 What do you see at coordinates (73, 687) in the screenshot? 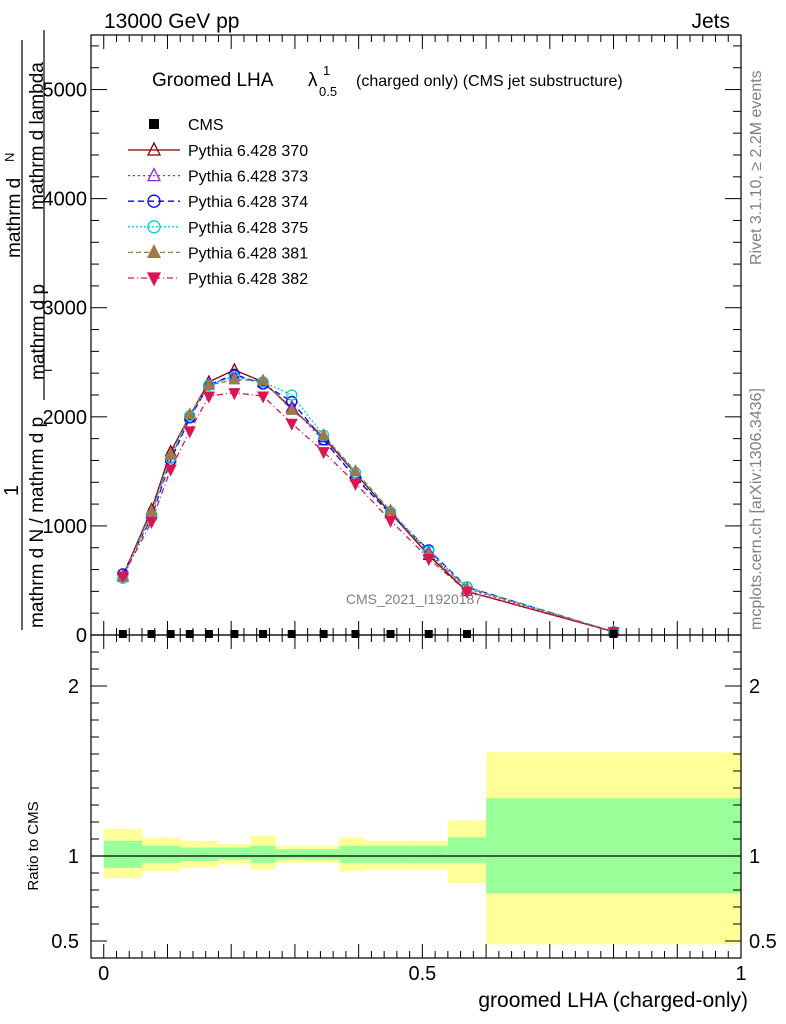
I see `ratio-tick-label: 2` at bounding box center [73, 687].